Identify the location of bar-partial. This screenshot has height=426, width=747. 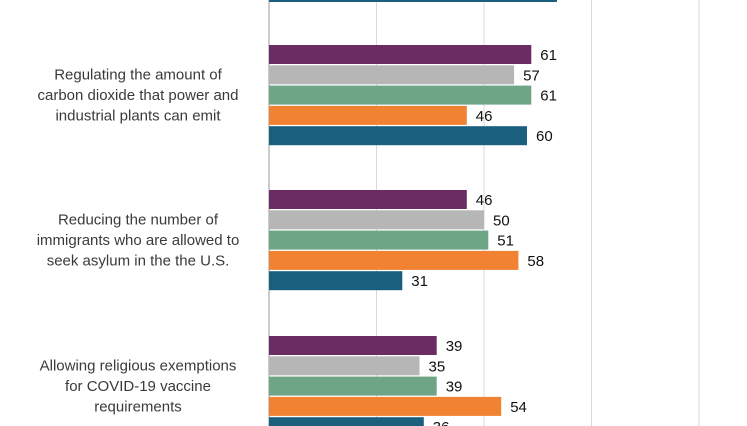
(413, 1).